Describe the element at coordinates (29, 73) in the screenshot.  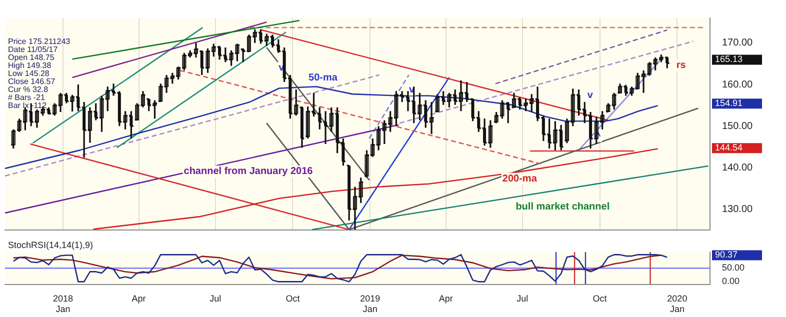
I see `annotation: Low 145.28` at that location.